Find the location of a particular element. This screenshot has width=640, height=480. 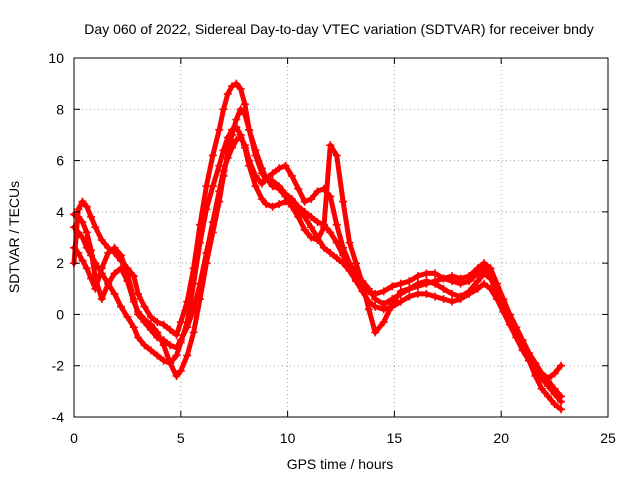

x-tick-label: 20 is located at coordinates (501, 438).